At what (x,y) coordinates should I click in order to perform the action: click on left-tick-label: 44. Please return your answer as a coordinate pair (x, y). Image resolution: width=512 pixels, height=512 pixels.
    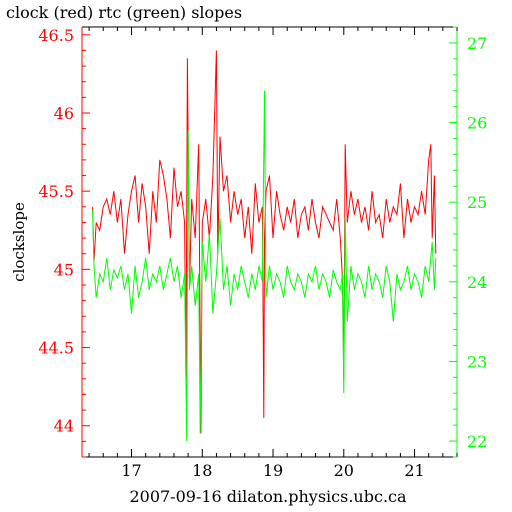
    Looking at the image, I should click on (64, 426).